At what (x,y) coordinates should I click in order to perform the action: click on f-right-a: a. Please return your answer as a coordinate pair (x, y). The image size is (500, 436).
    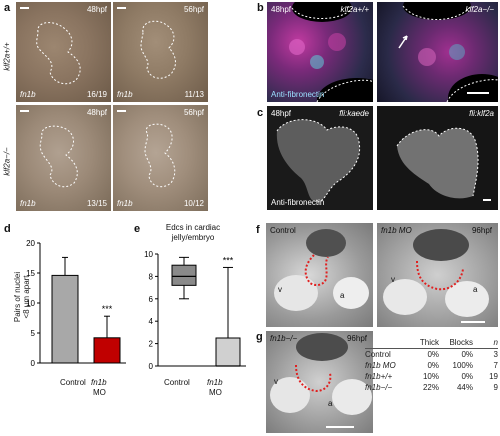
    Looking at the image, I should click on (475, 289).